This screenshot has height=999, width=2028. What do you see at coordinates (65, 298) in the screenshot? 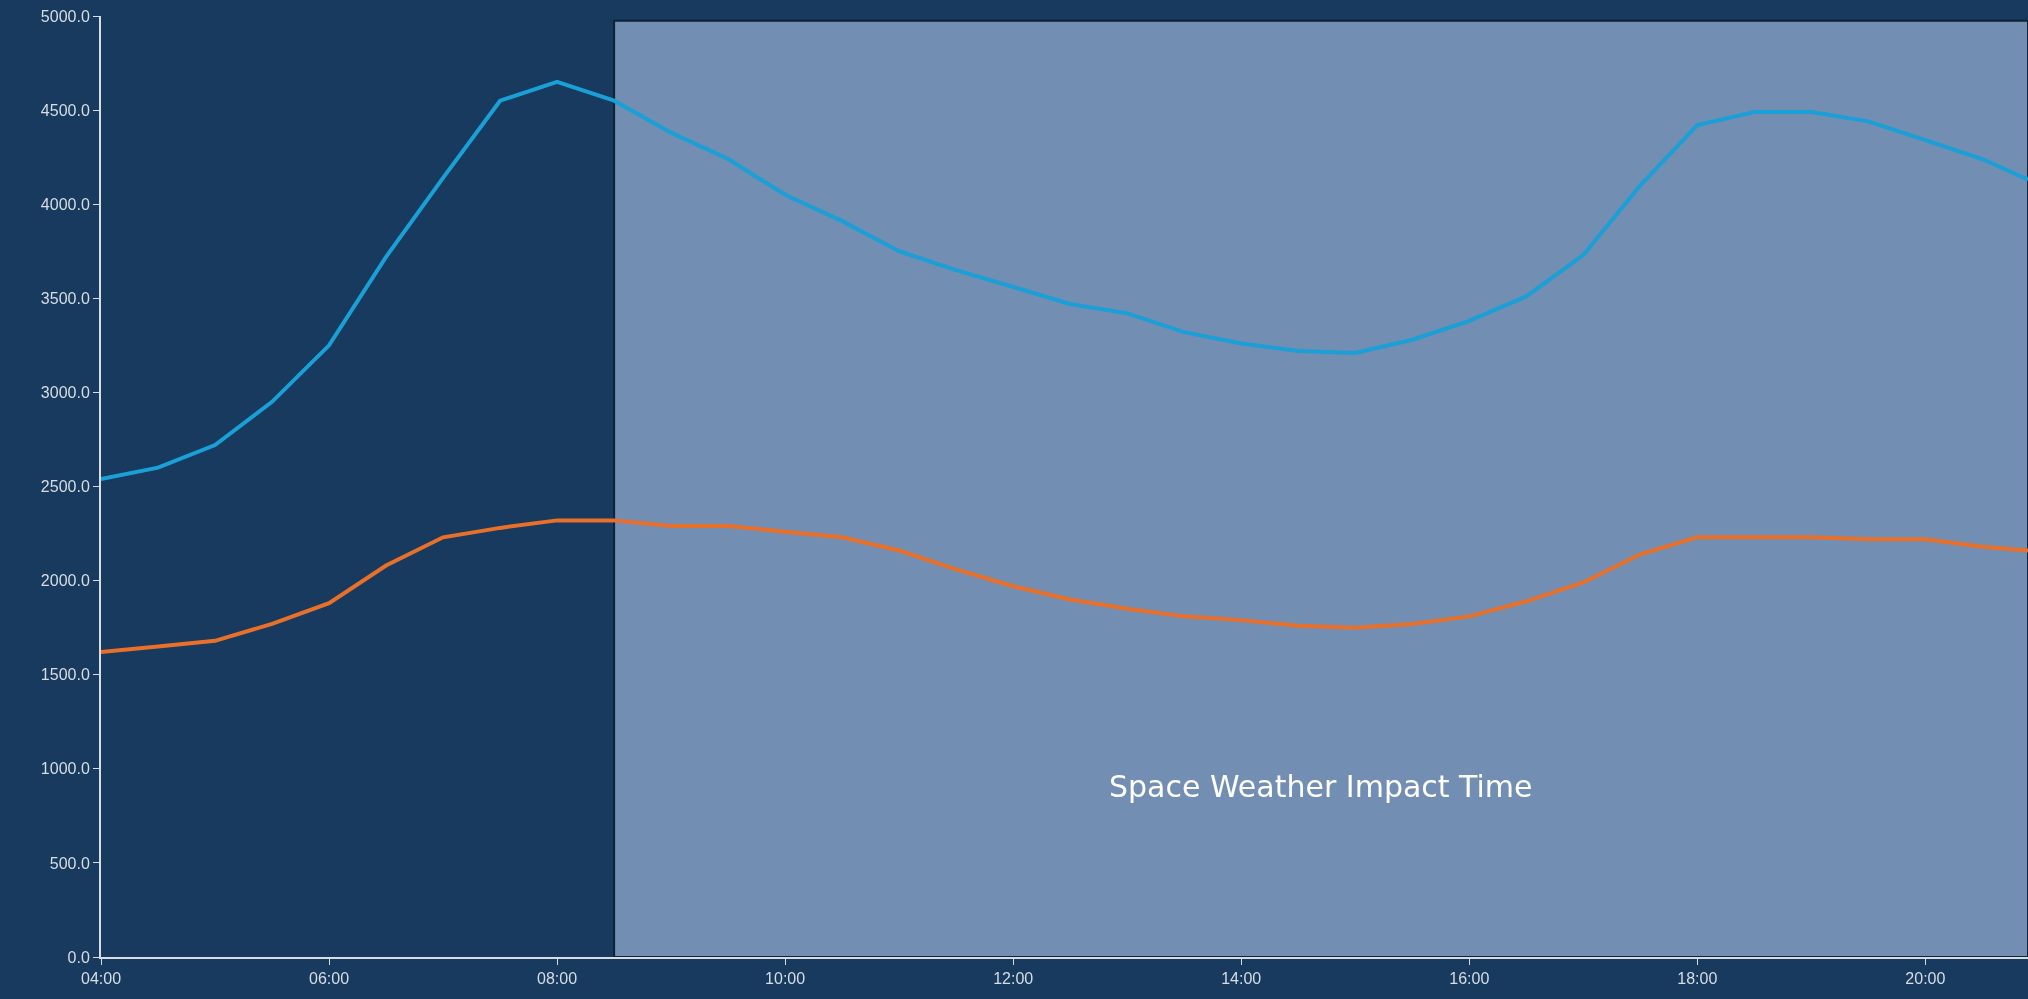
I see `y-tick-label: 3500.0` at bounding box center [65, 298].